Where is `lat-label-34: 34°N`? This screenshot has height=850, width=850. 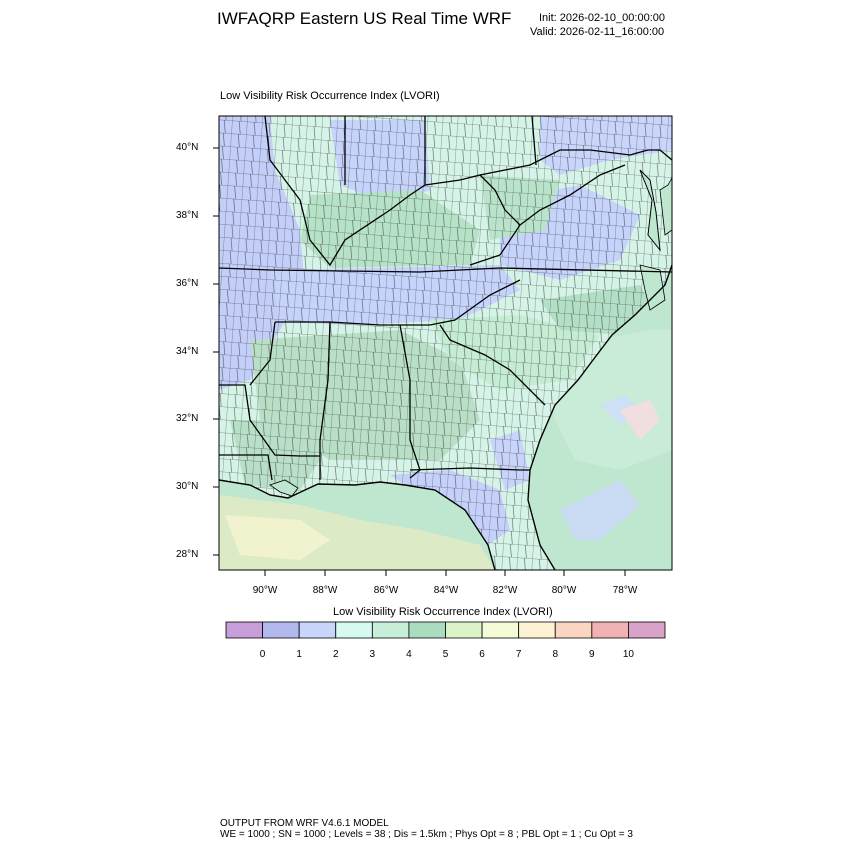 lat-label-34: 34°N is located at coordinates (187, 351).